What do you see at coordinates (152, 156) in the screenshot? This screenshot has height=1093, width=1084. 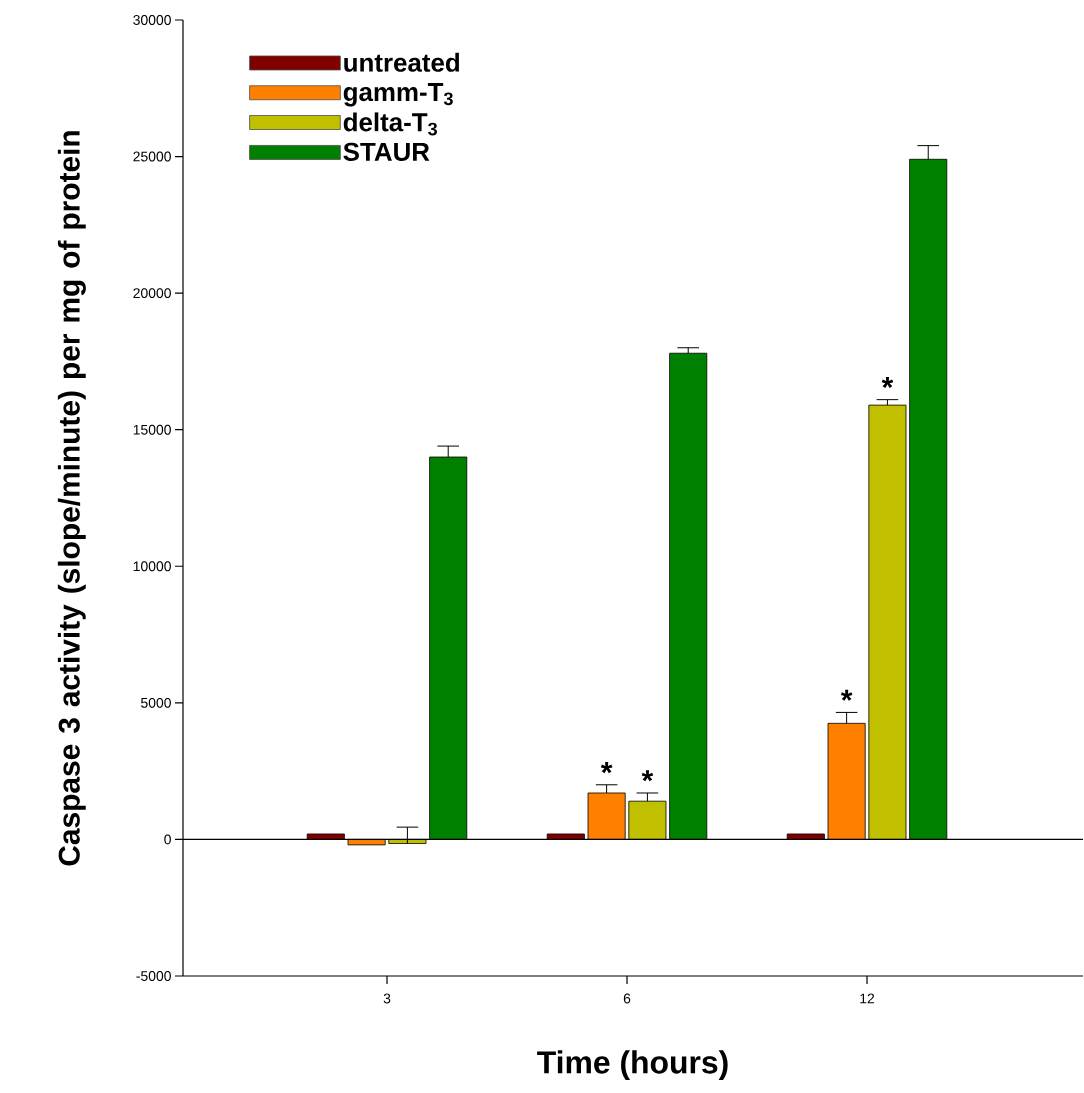 I see `y-tick-label: 25000` at bounding box center [152, 156].